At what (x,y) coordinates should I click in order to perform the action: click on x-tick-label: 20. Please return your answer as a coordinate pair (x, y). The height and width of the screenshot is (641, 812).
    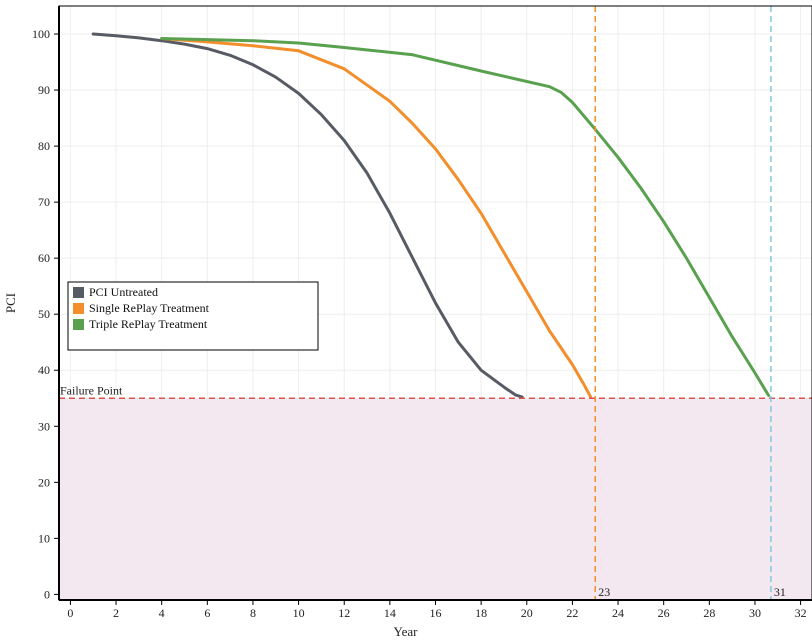
    Looking at the image, I should click on (527, 613).